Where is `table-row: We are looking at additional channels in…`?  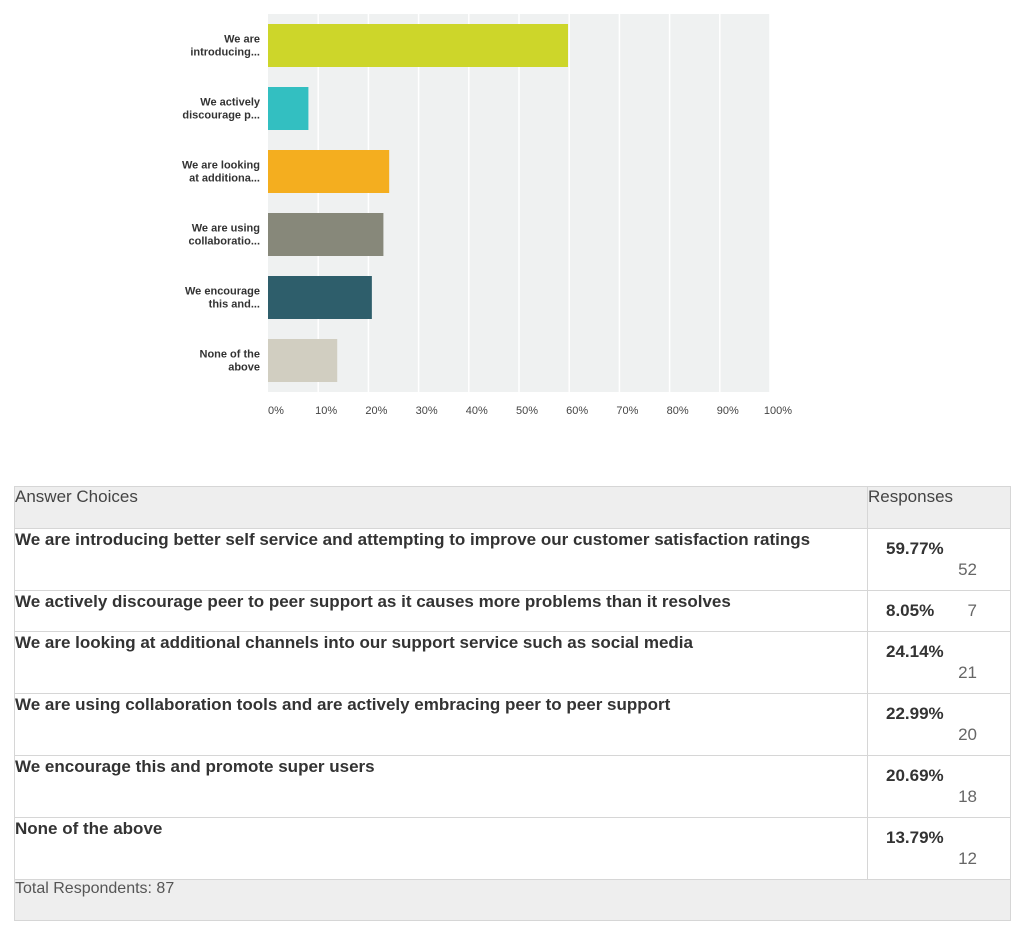
table-row: We are looking at additional channels in… is located at coordinates (512, 662).